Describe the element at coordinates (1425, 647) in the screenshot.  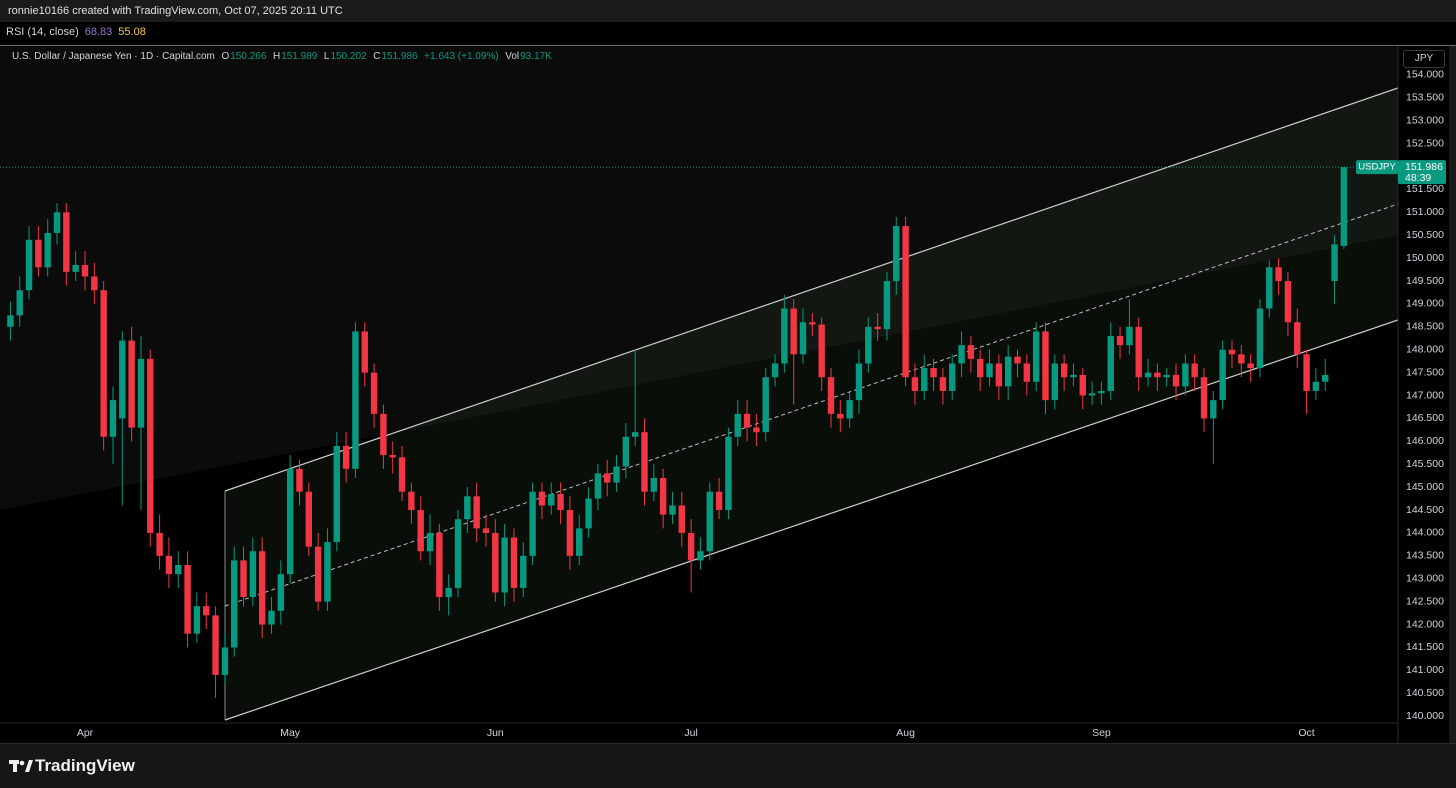
I see `y-tick-label: 141.500` at that location.